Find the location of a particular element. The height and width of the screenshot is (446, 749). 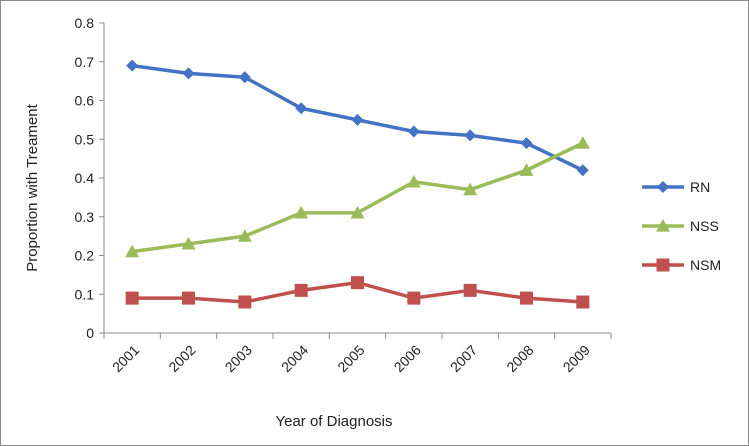

y-tick-label: 0.3 is located at coordinates (85, 217).